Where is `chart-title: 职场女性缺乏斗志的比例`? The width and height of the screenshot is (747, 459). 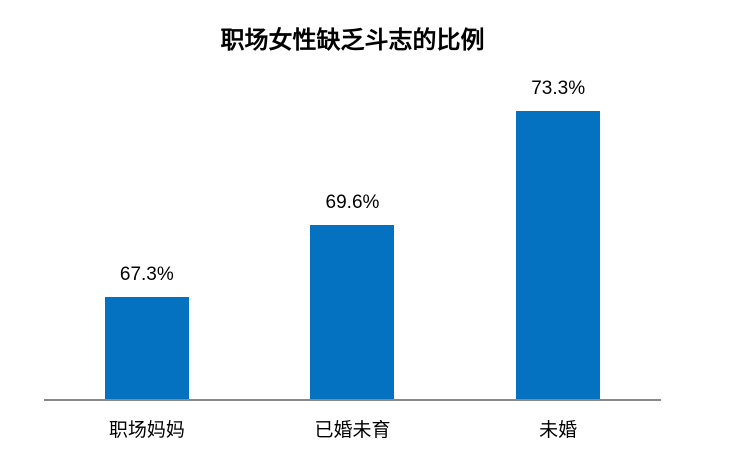
chart-title: 职场女性缺乏斗志的比例 is located at coordinates (352, 40).